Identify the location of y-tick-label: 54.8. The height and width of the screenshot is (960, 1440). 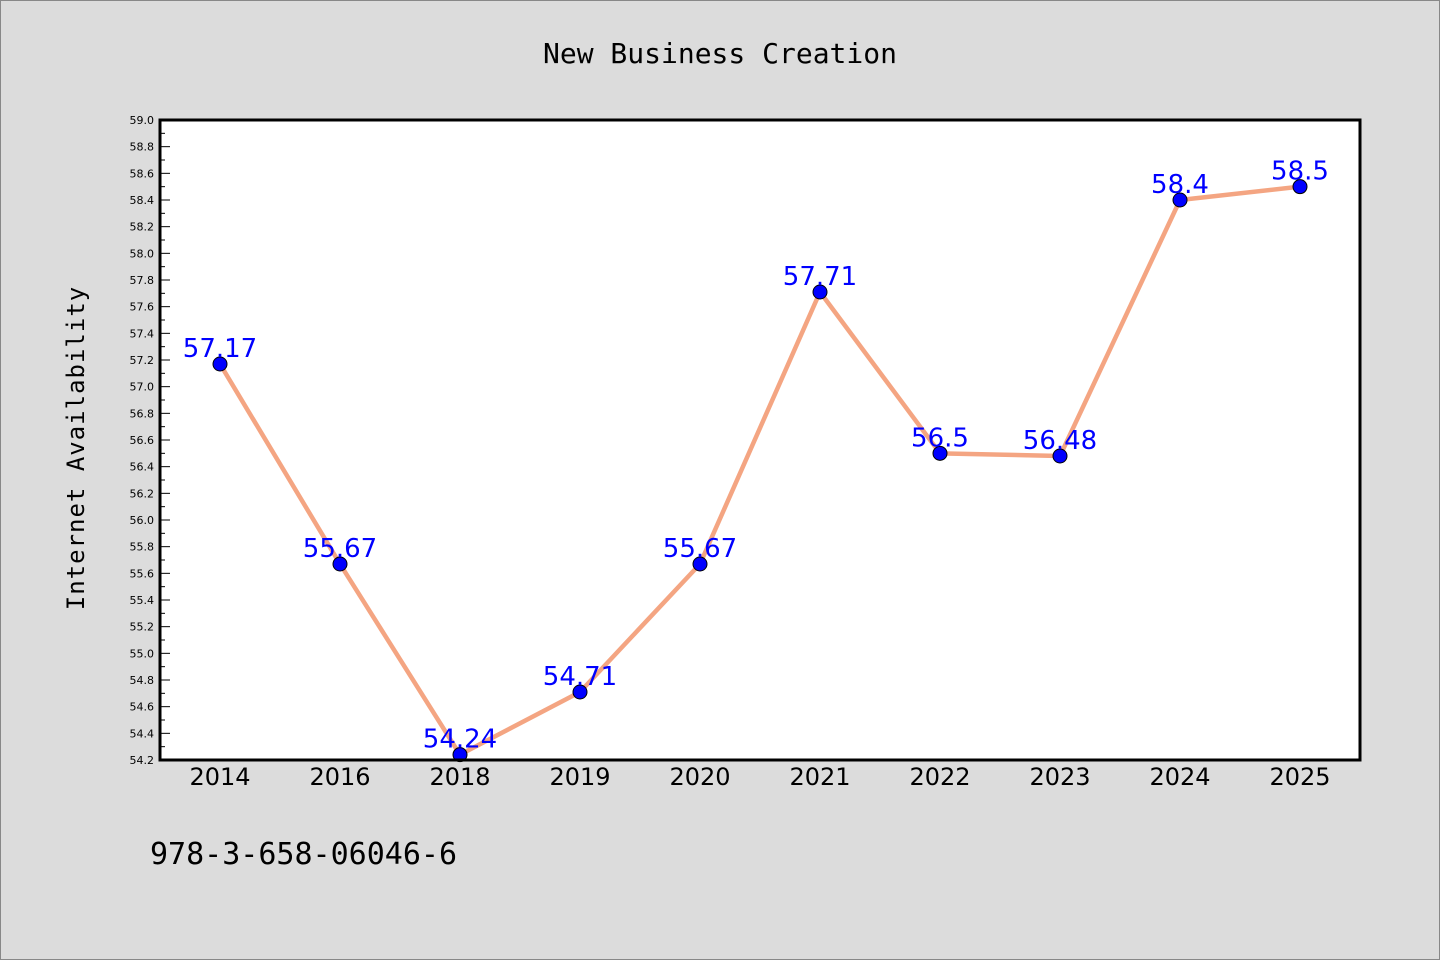
(142, 680).